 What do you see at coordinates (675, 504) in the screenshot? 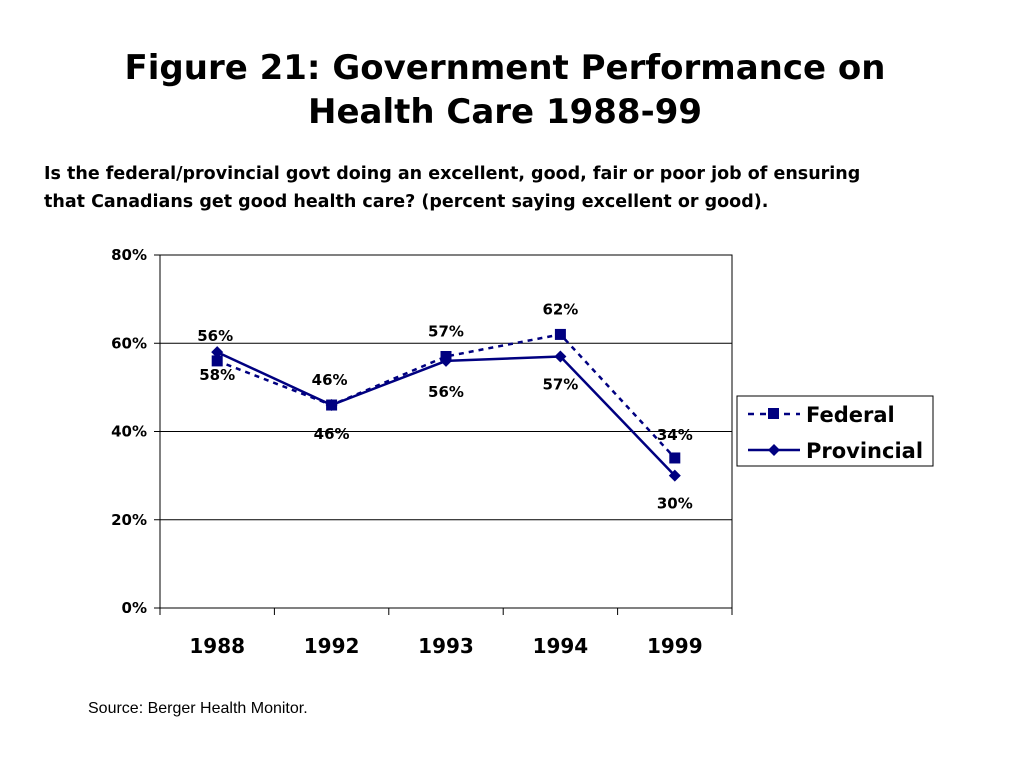
I see `data-label-provincial: 30%` at bounding box center [675, 504].